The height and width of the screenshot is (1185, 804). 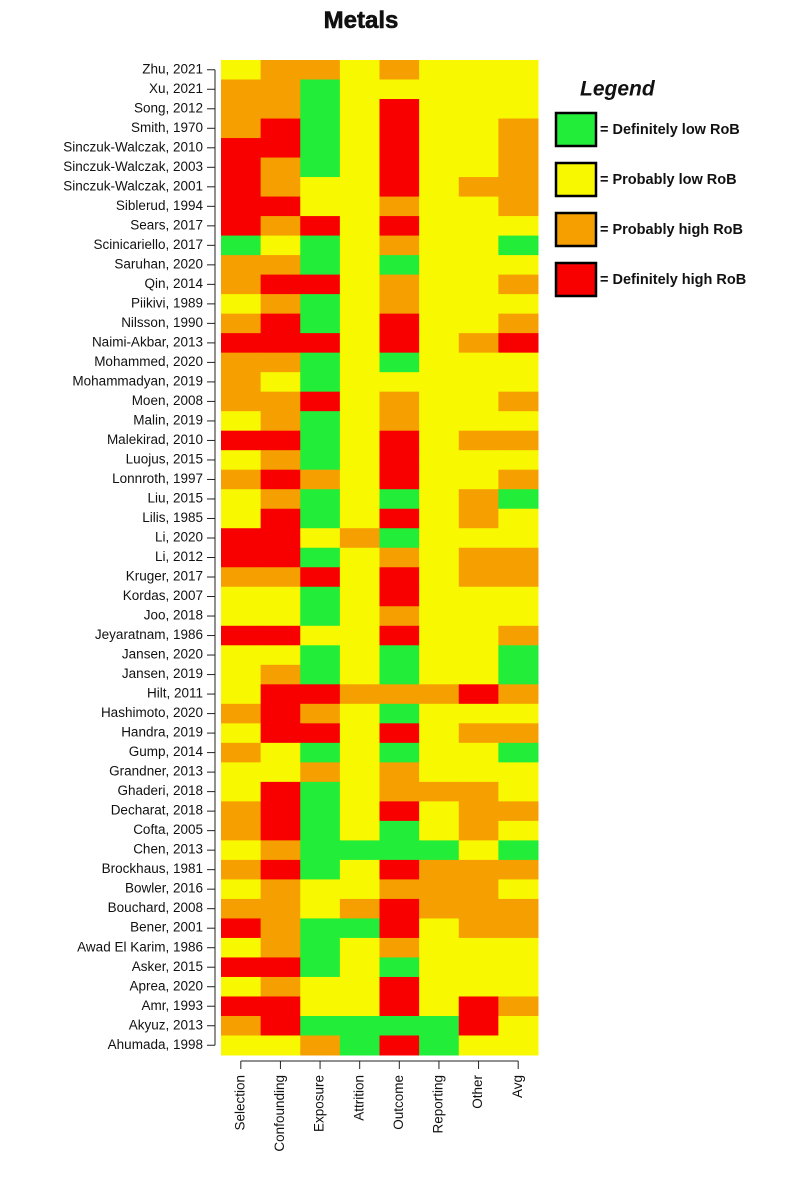 What do you see at coordinates (166, 1024) in the screenshot?
I see `row-label: Akyuz, 2013` at bounding box center [166, 1024].